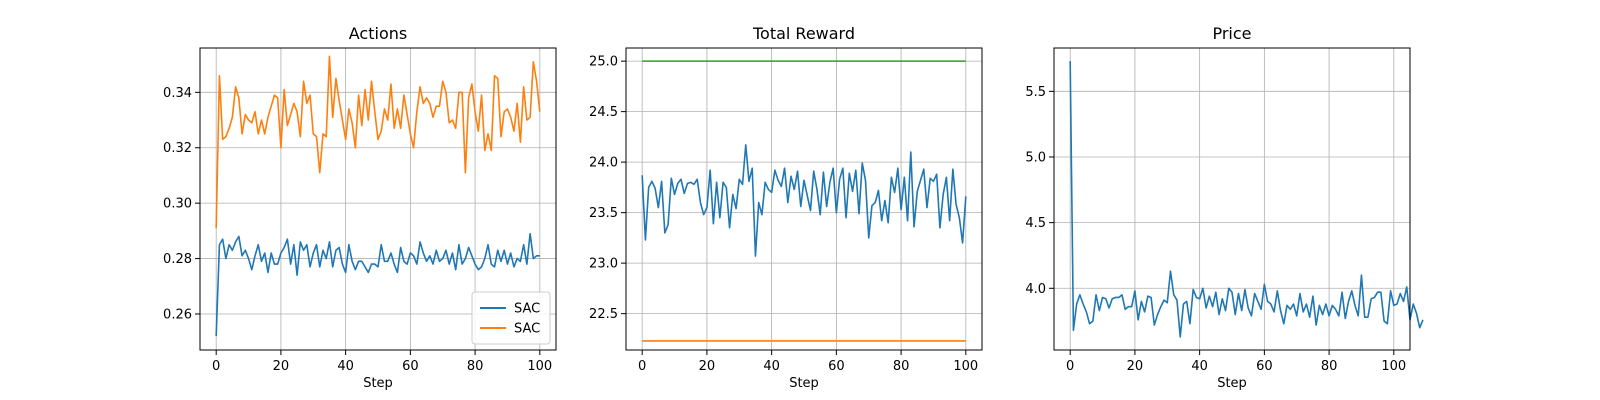 The image size is (1600, 400). I want to click on y-tick-label: 0.32, so click(177, 148).